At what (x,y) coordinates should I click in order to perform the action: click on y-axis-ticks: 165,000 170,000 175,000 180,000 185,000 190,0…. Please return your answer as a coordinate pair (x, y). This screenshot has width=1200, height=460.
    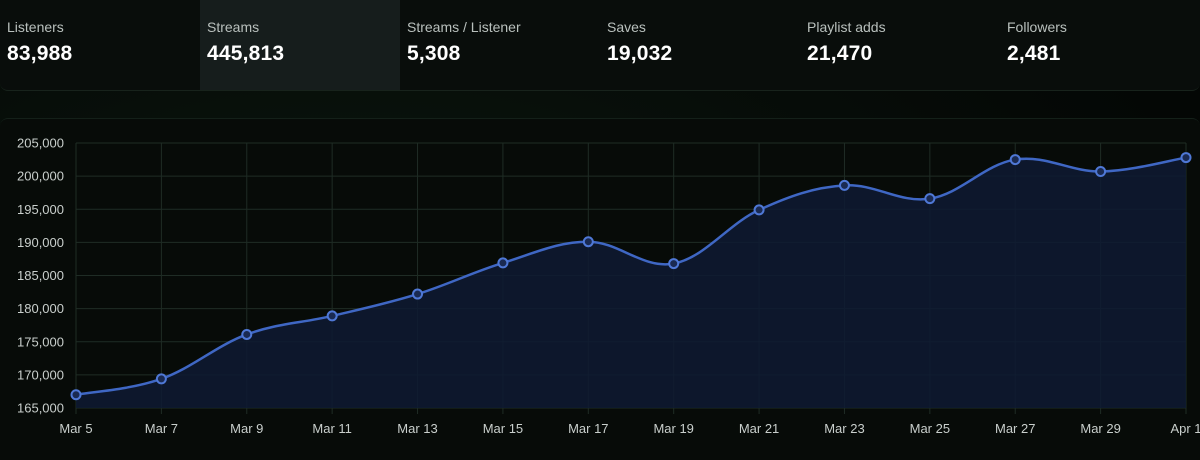
    Looking at the image, I should click on (40, 276).